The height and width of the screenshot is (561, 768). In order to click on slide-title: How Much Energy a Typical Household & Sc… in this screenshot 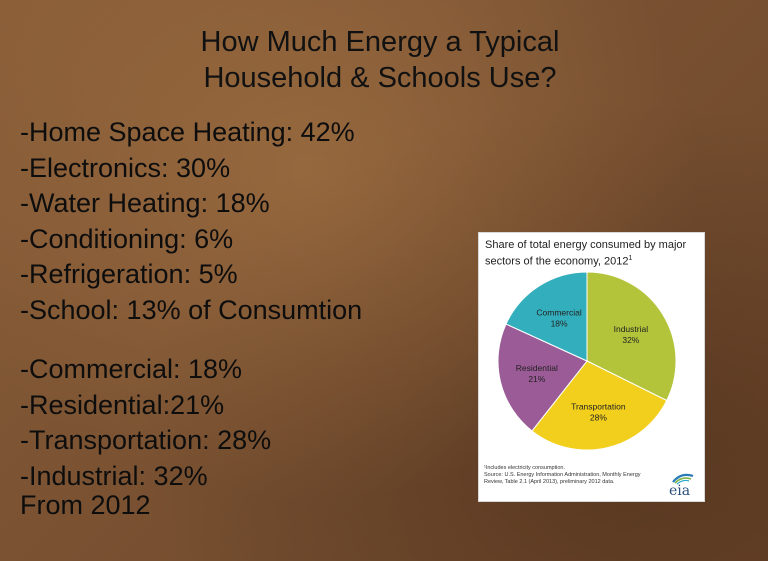, I will do `click(380, 60)`.